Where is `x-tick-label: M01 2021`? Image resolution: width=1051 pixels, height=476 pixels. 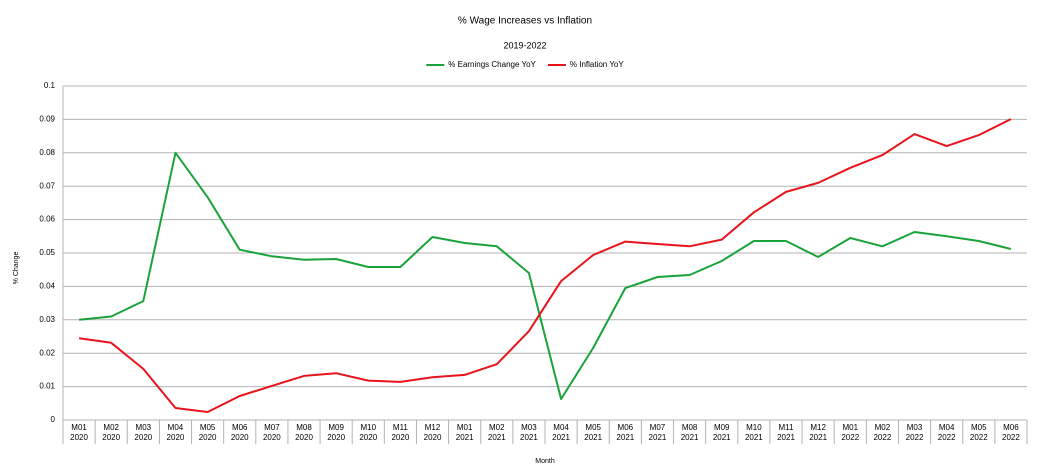
x-tick-label: M01 2021 is located at coordinates (464, 432).